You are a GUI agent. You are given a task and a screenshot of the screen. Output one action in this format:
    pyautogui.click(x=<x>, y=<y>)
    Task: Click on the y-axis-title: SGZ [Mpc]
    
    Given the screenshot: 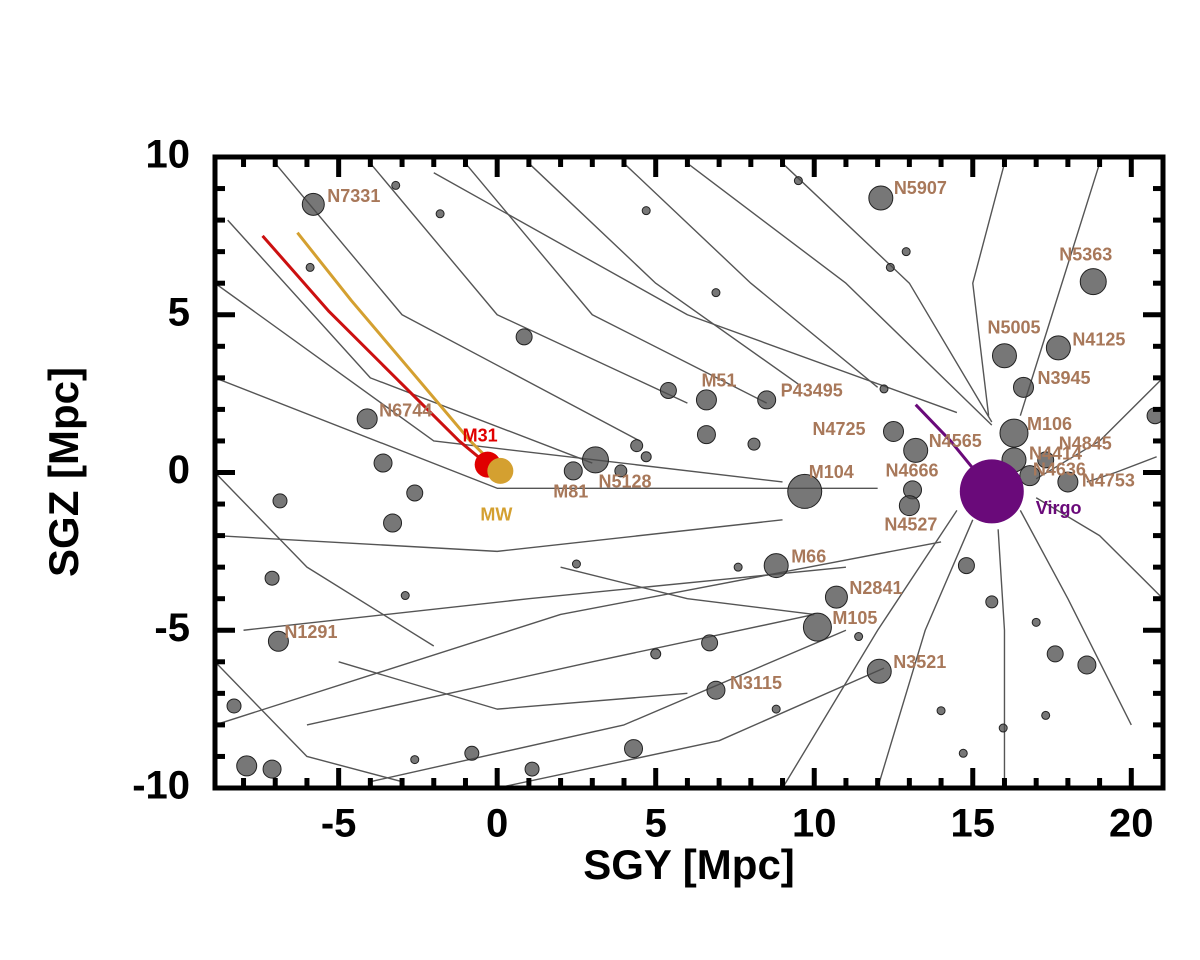 What is the action you would take?
    pyautogui.click(x=63, y=472)
    